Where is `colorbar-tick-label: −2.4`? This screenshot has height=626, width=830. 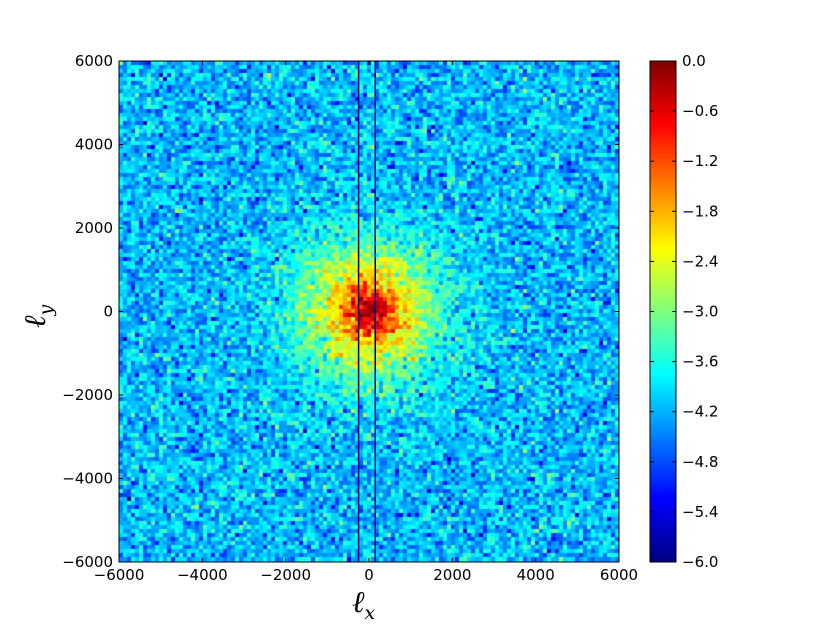 colorbar-tick-label: −2.4 is located at coordinates (700, 261).